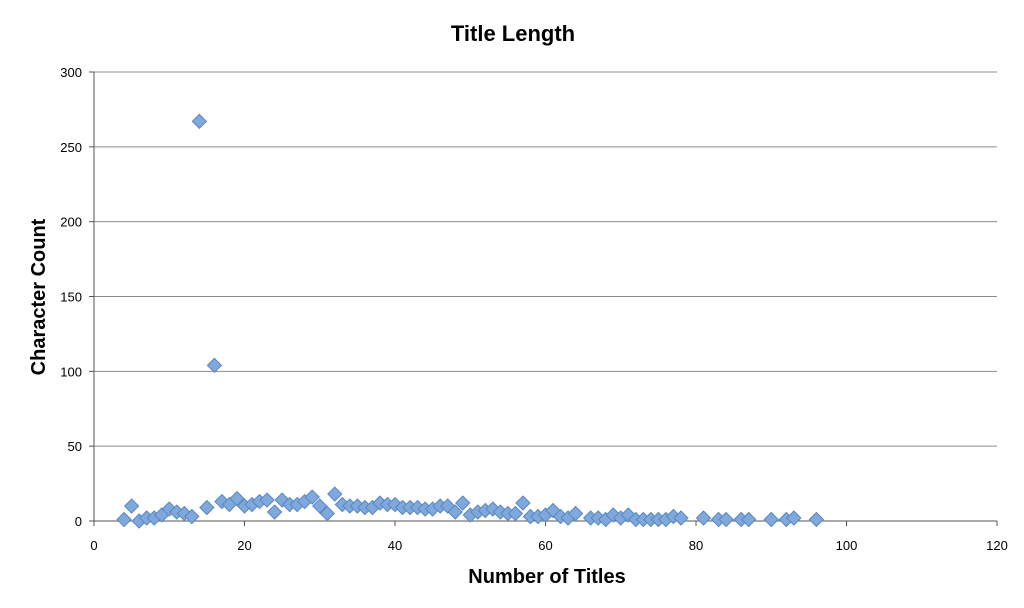  What do you see at coordinates (545, 545) in the screenshot?
I see `x-tick-label: 60` at bounding box center [545, 545].